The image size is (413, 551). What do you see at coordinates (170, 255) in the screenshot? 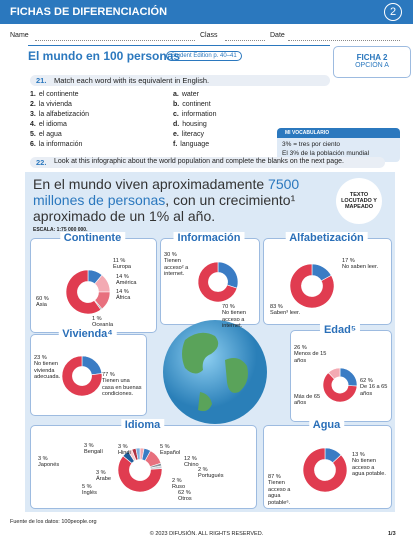
I see `segment-value: 30 %` at bounding box center [170, 255].